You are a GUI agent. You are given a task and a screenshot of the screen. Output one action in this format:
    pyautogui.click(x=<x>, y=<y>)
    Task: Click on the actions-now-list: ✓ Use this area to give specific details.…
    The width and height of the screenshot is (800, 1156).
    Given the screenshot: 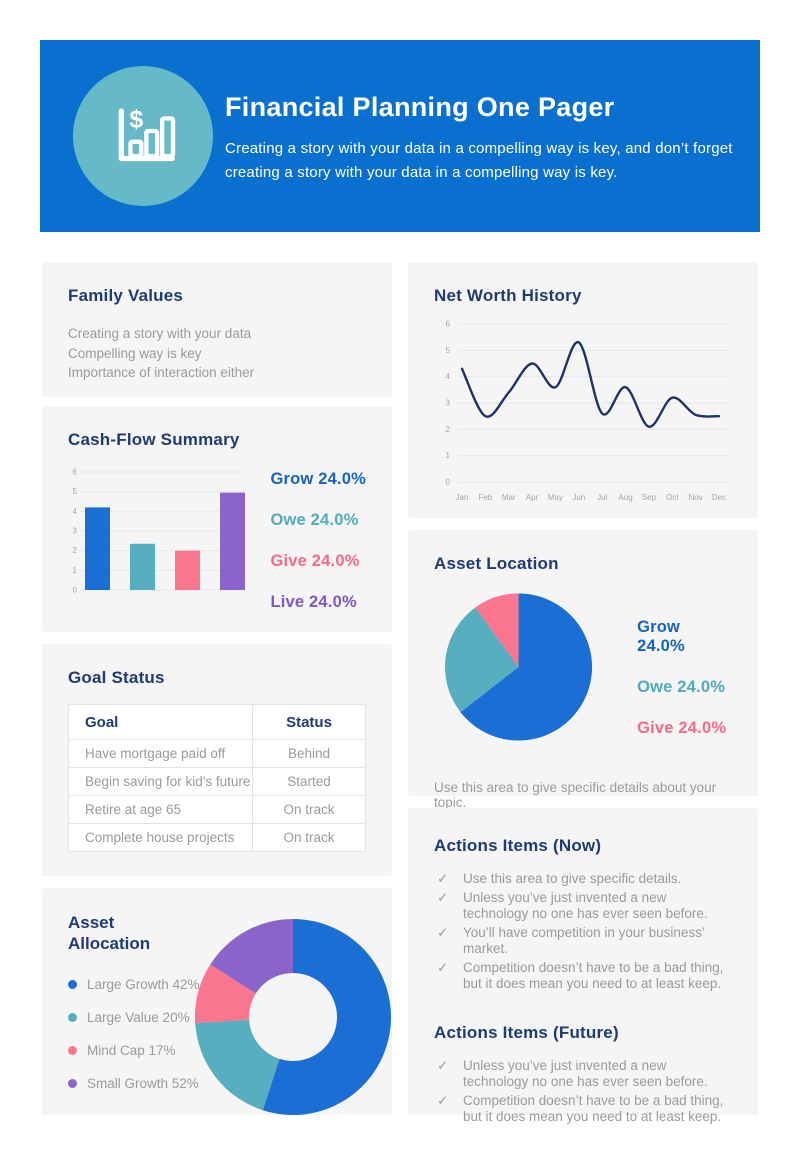 What is the action you would take?
    pyautogui.click(x=583, y=932)
    